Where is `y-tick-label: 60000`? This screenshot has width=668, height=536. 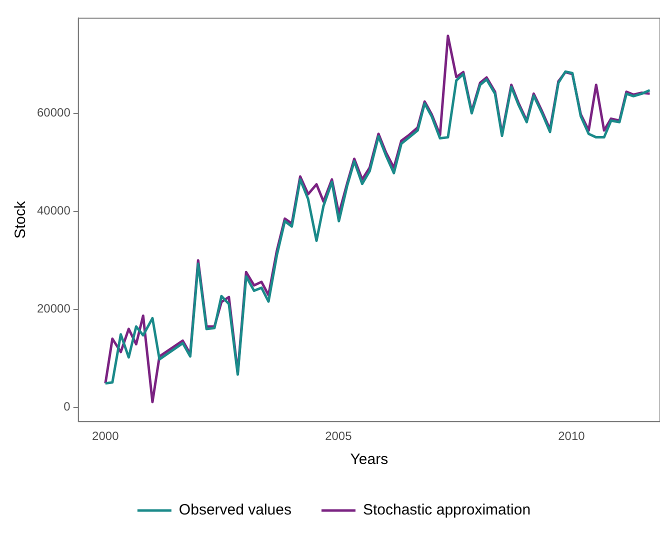 y-tick-label: 60000 is located at coordinates (53, 113).